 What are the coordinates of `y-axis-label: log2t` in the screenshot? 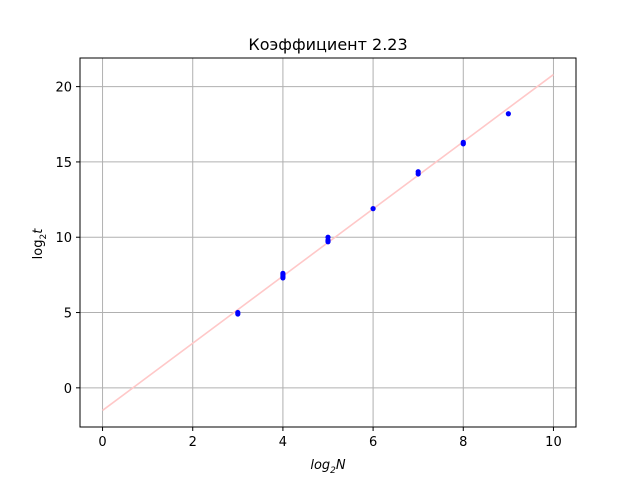 It's located at (40, 244).